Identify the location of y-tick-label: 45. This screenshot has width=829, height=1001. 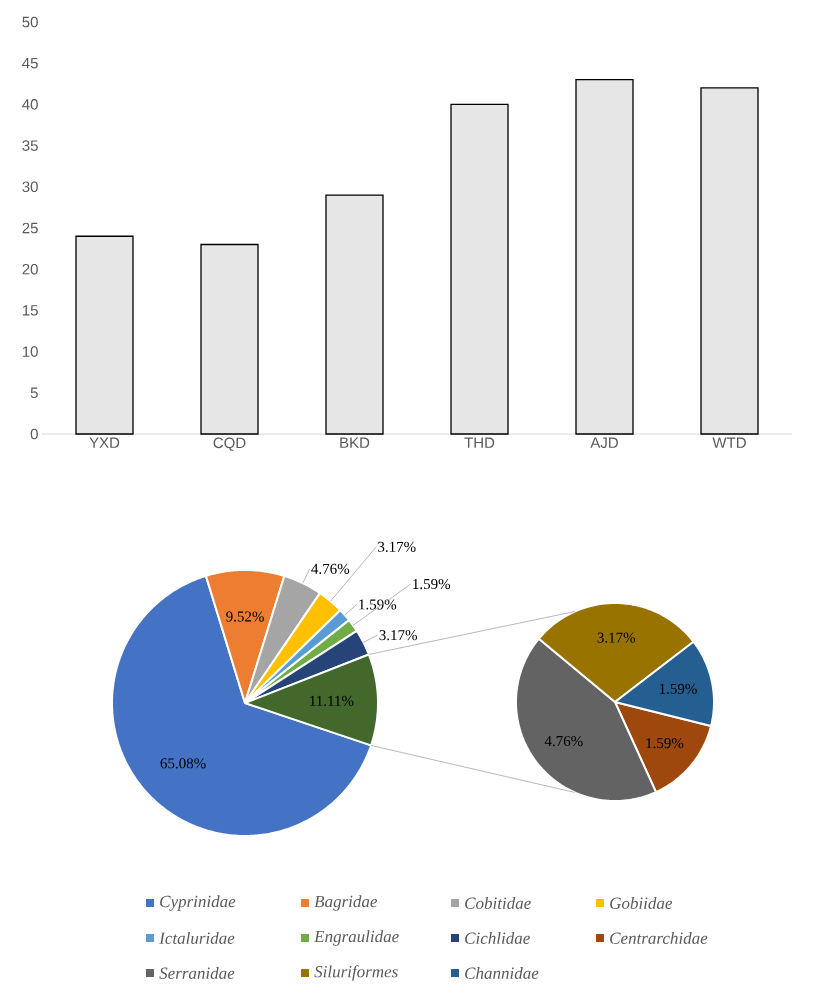
(30, 63).